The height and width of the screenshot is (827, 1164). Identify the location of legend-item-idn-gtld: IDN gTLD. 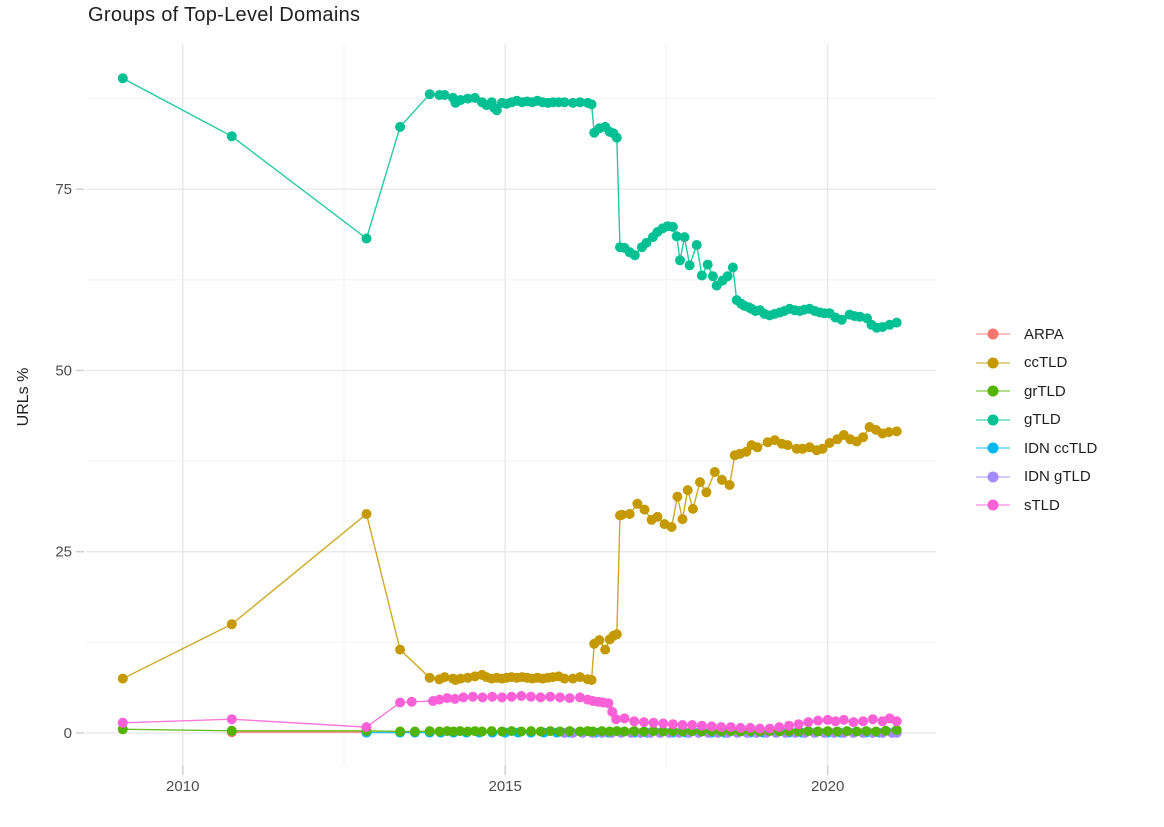
(1036, 477).